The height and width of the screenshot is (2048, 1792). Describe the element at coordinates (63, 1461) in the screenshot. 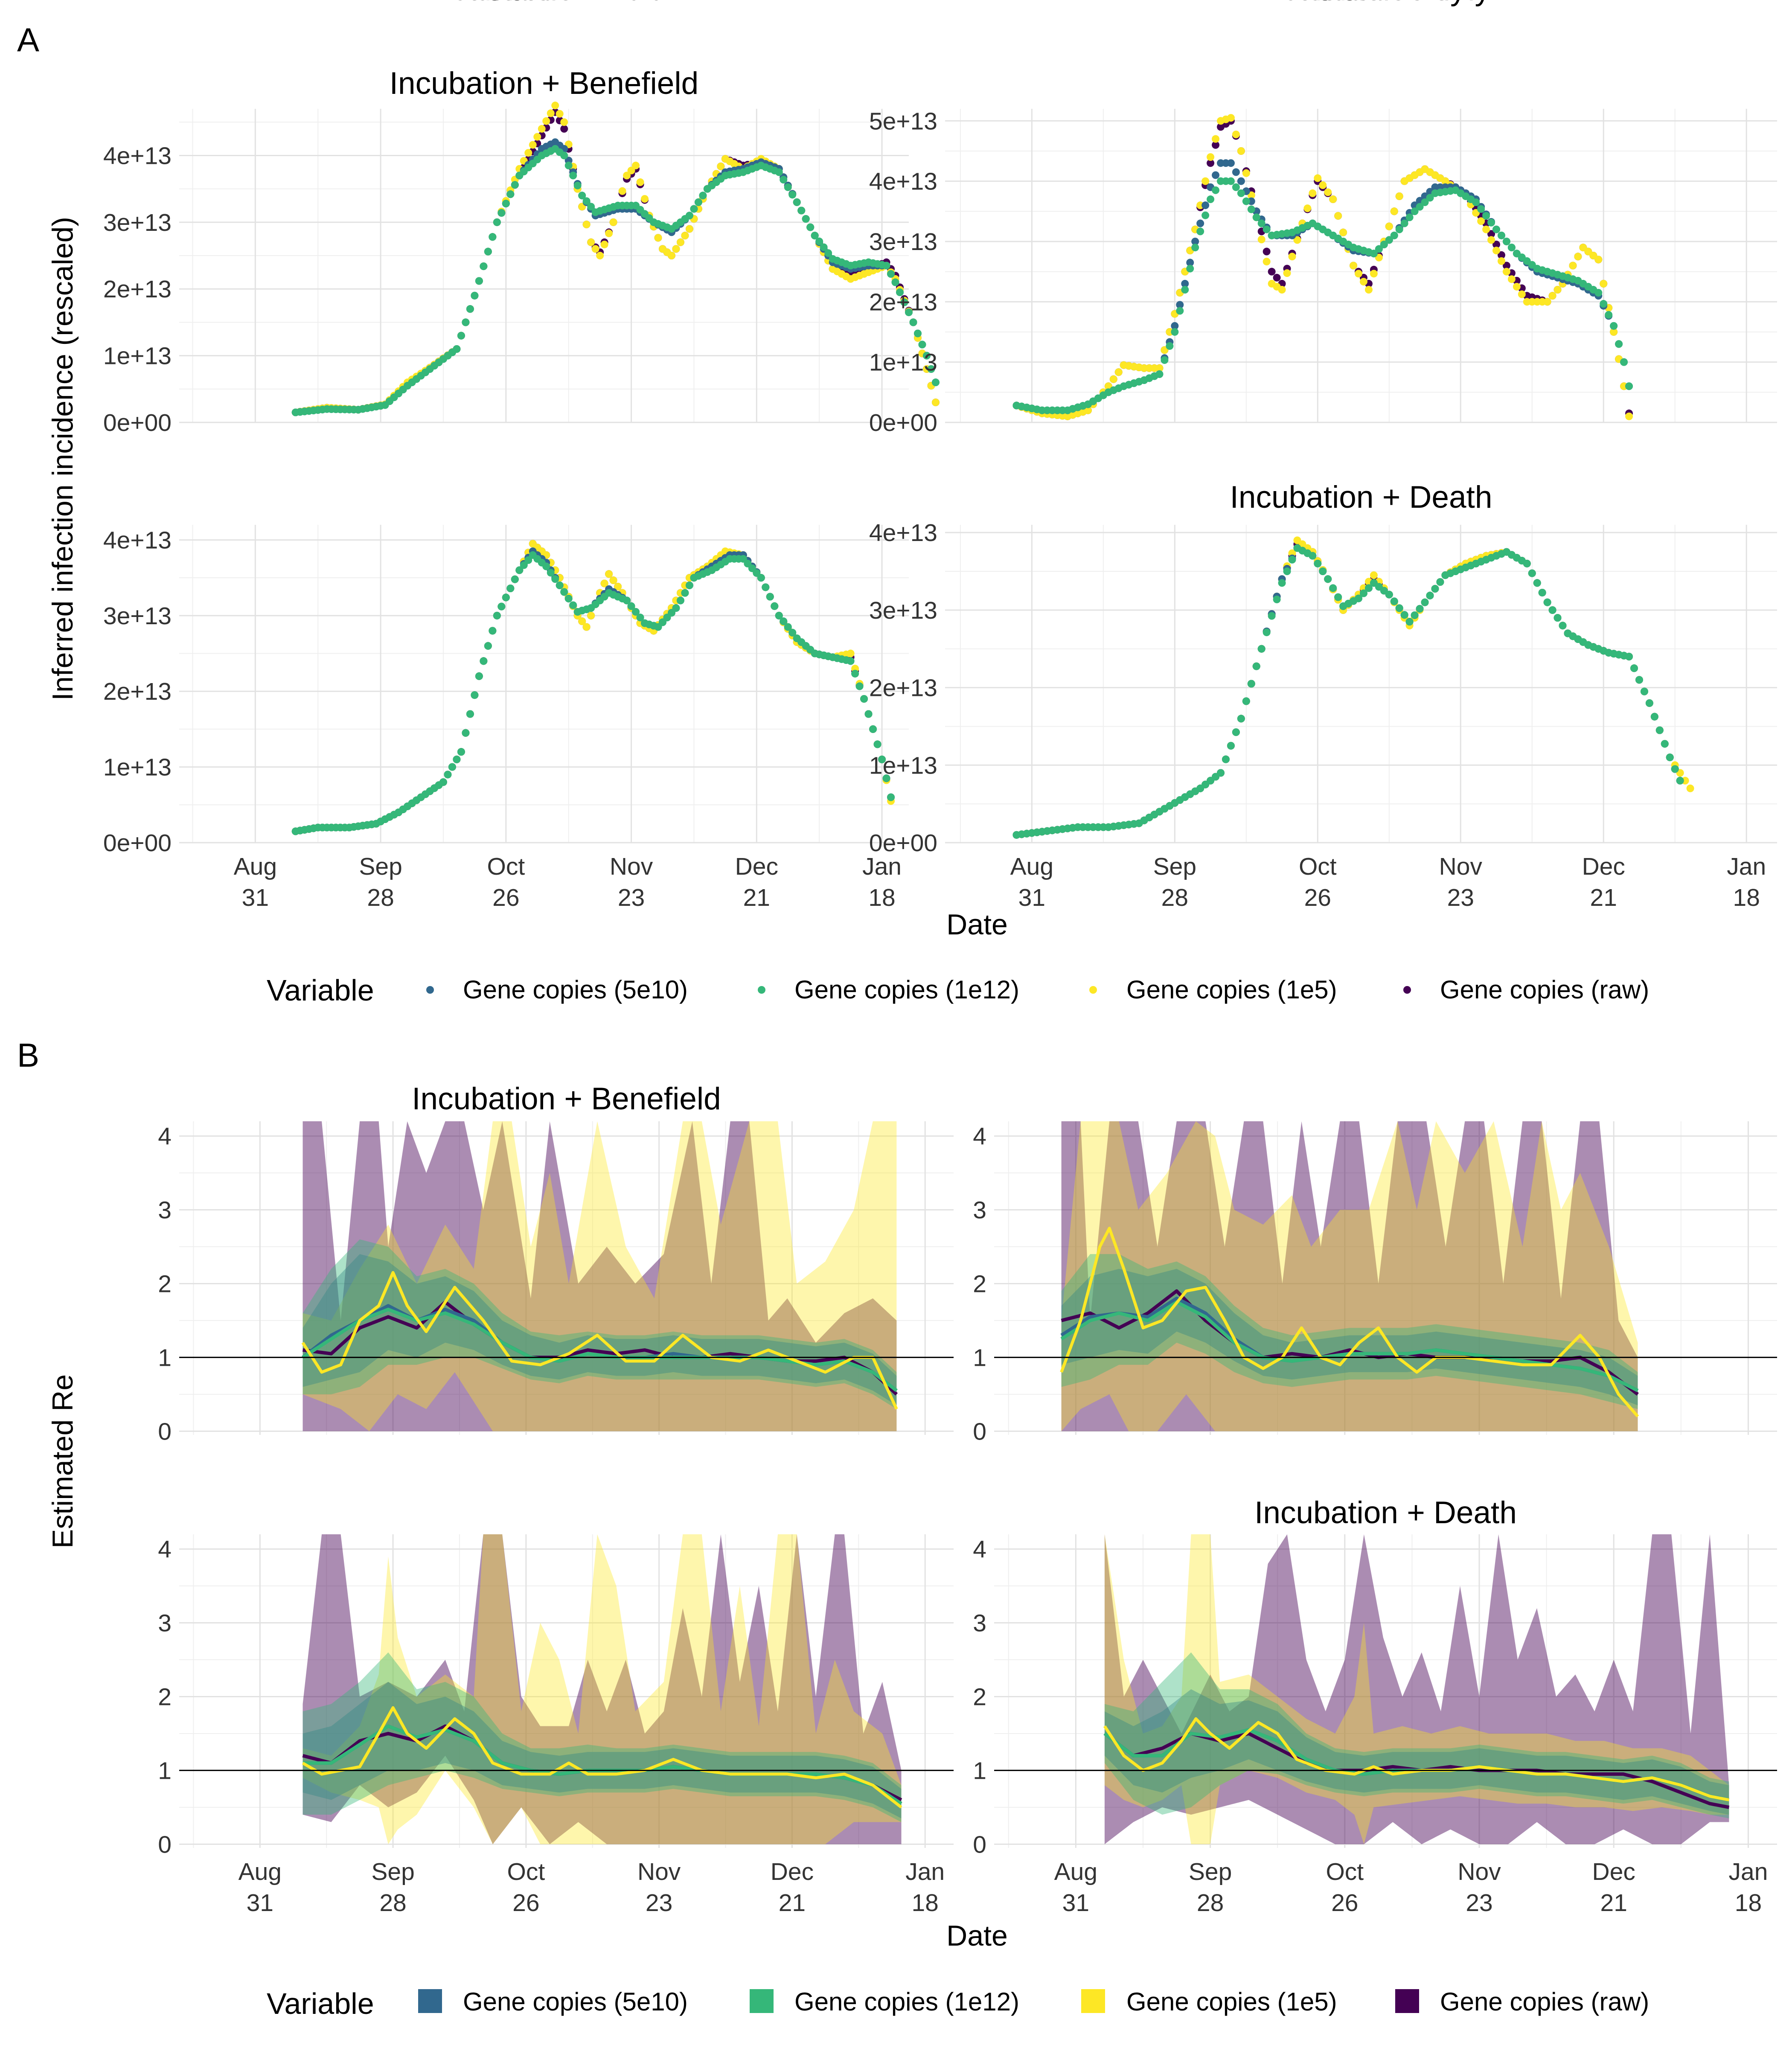

I see `panel-b-y-axis-title: Estimated Re` at that location.